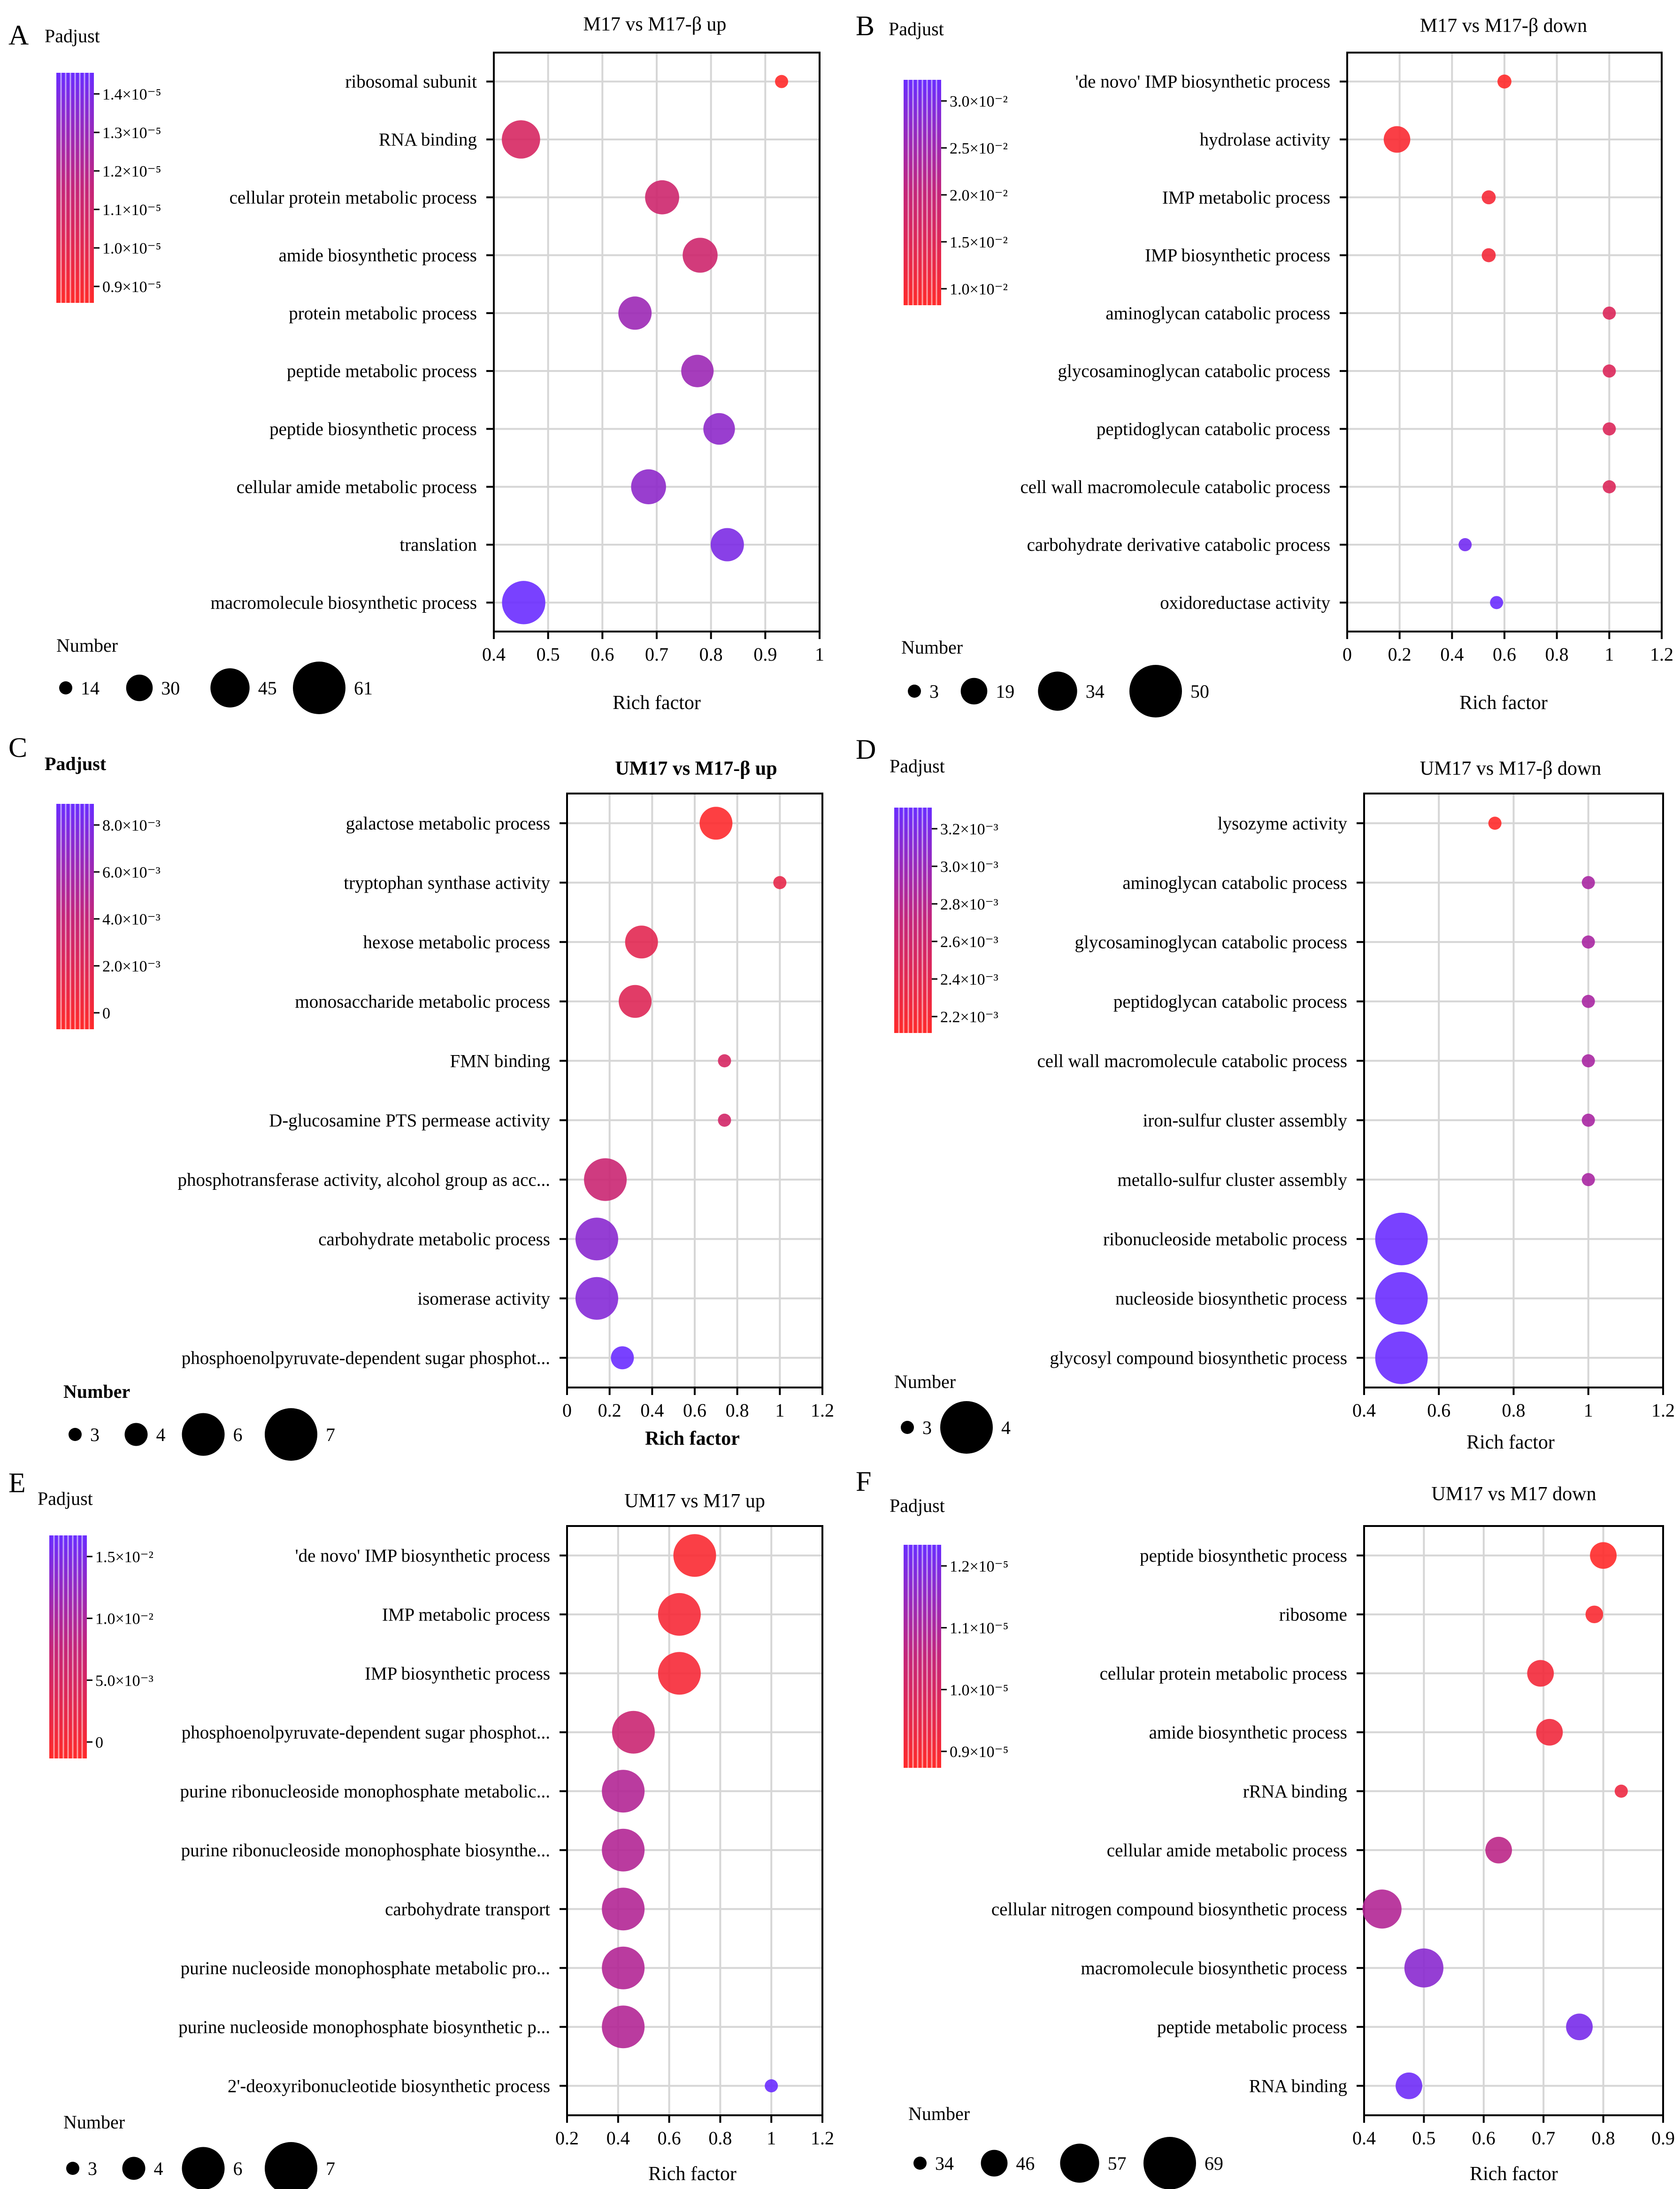  I want to click on size-legend: Number 3 4 6 7, so click(199, 2150).